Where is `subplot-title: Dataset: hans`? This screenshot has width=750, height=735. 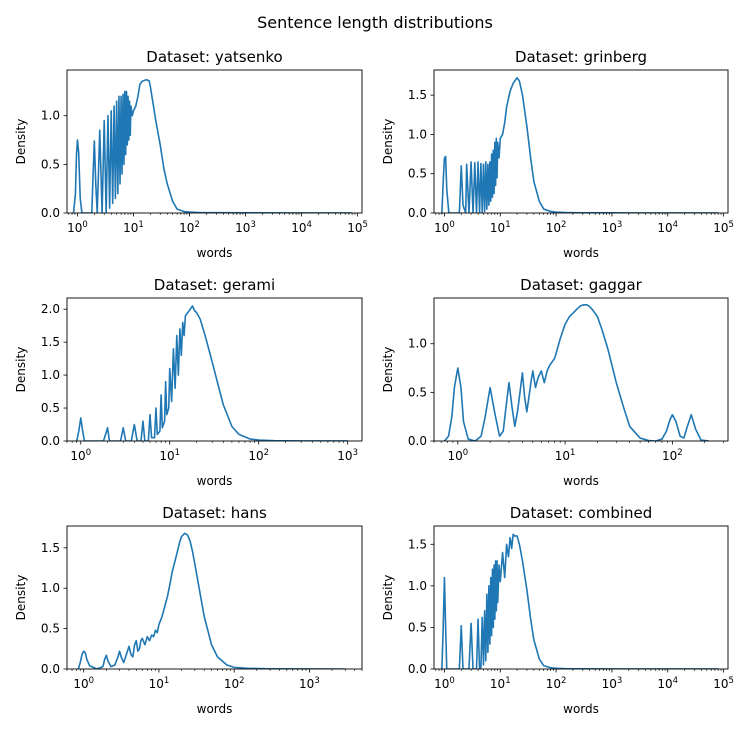 subplot-title: Dataset: hans is located at coordinates (214, 513).